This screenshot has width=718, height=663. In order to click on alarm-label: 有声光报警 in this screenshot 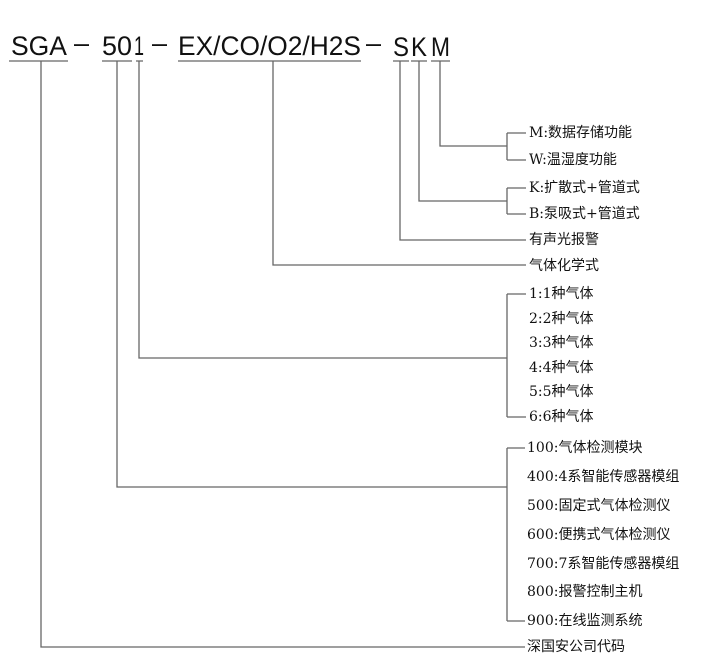, I will do `click(564, 240)`.